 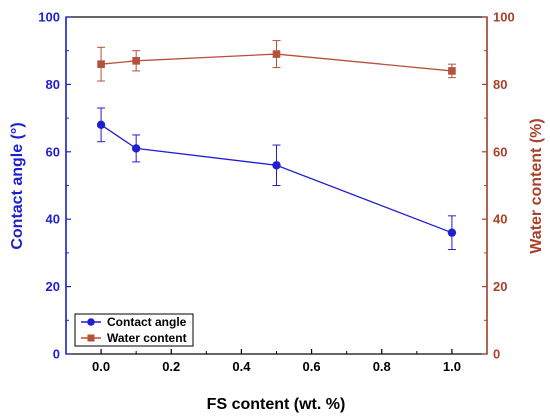 I want to click on series-line, so click(x=276, y=62).